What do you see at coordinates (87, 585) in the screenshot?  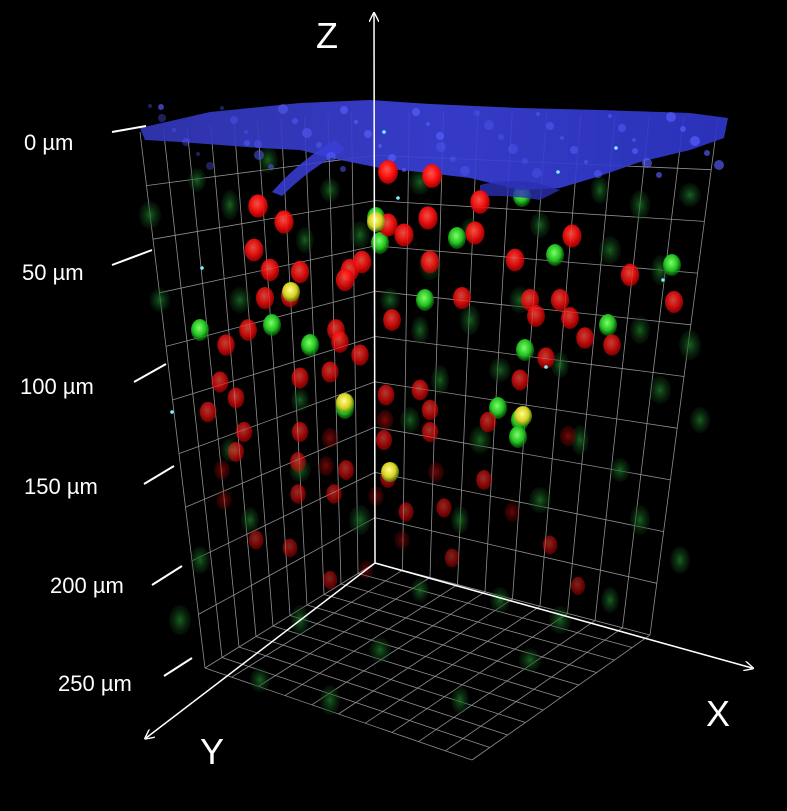 I see `depth-label-200: 200 µm` at bounding box center [87, 585].